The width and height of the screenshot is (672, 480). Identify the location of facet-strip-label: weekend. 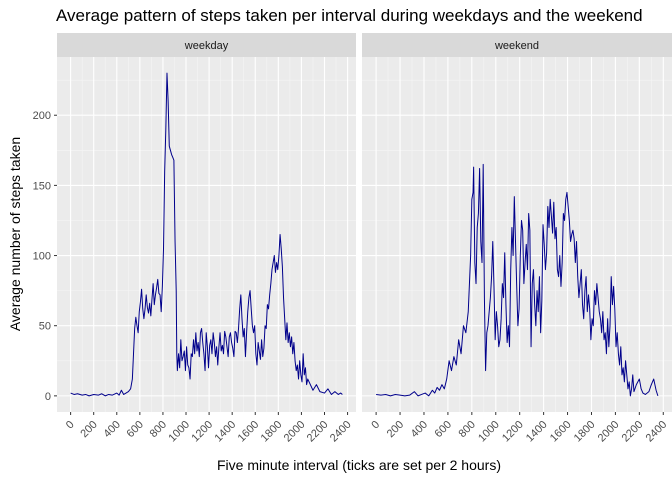
(516, 46).